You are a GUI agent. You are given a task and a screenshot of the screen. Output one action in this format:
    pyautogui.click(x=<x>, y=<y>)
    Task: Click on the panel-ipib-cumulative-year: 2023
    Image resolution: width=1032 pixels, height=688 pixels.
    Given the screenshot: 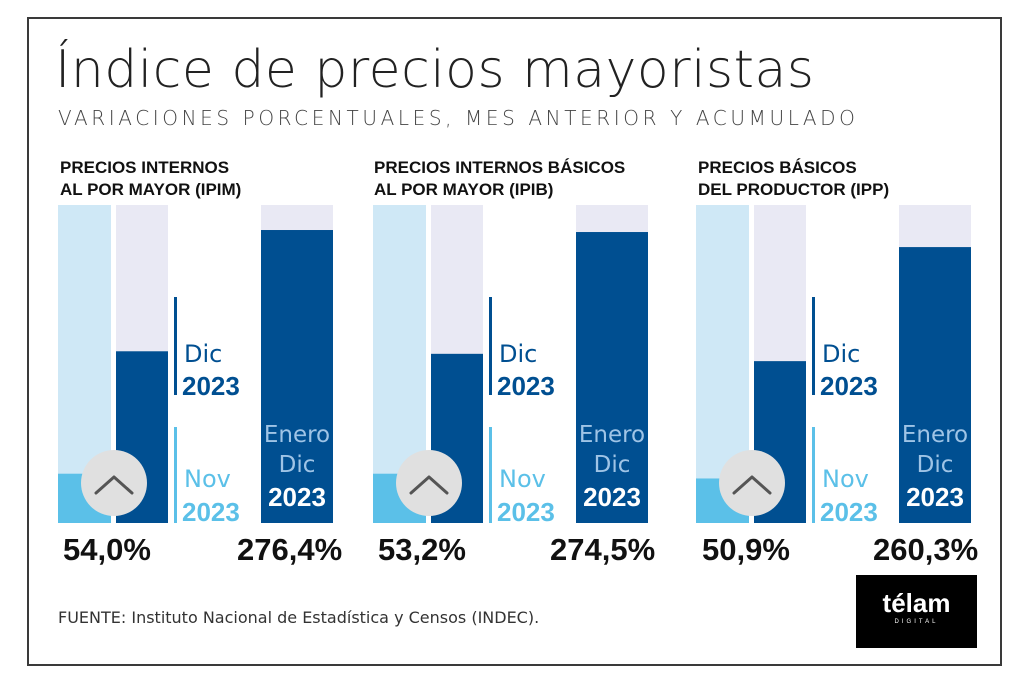 What is the action you would take?
    pyautogui.click(x=612, y=497)
    